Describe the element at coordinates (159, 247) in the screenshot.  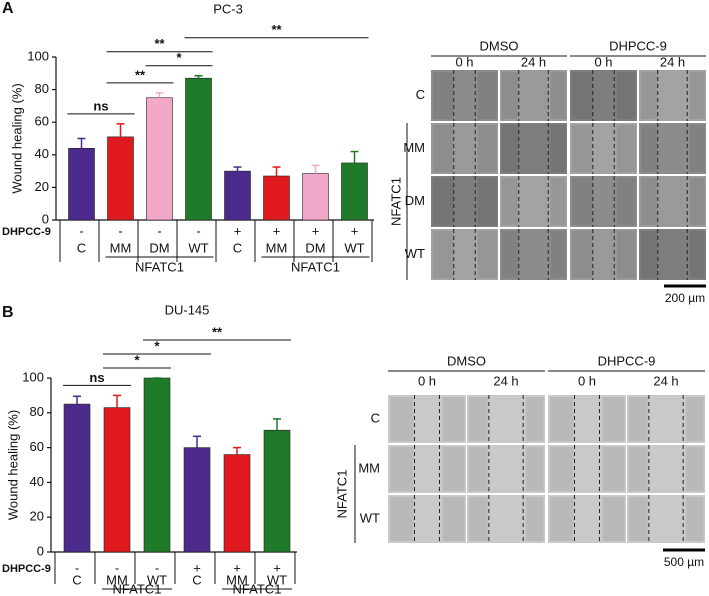
I see `x-tick-label: DM` at that location.